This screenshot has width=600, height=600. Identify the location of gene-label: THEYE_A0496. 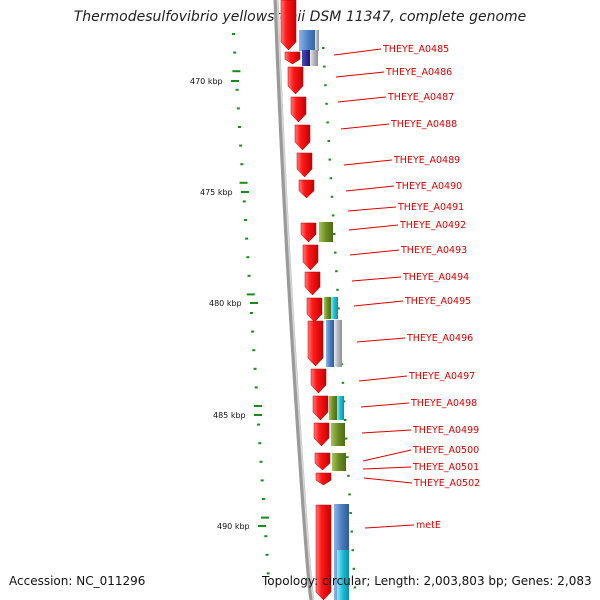
(439, 338).